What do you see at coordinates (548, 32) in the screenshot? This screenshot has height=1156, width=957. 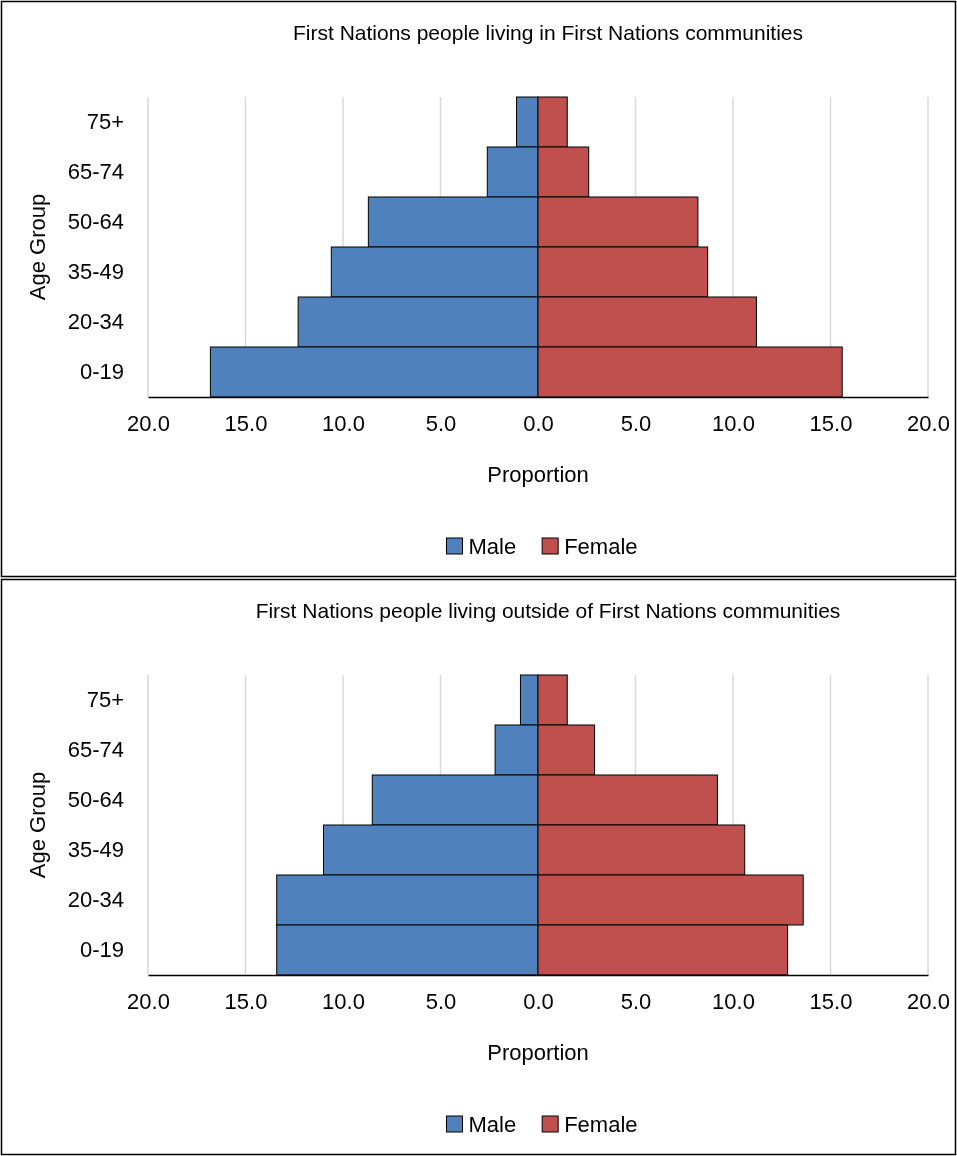 I see `chart-title: First Nations people living in First Nations communities` at bounding box center [548, 32].